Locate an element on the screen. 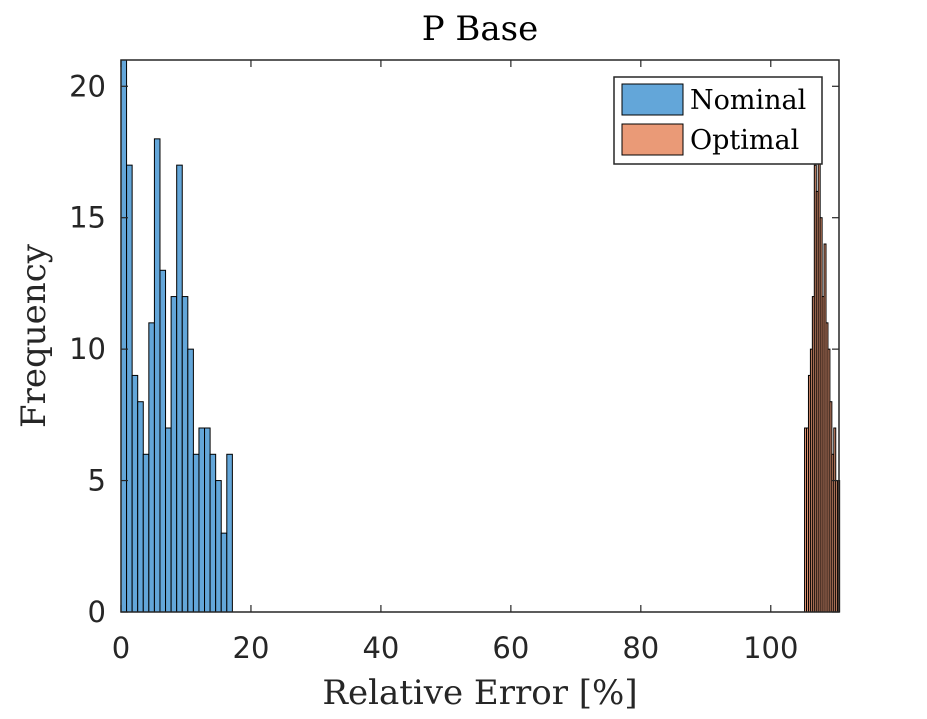  legend-label-nominal: Nominal is located at coordinates (748, 100).